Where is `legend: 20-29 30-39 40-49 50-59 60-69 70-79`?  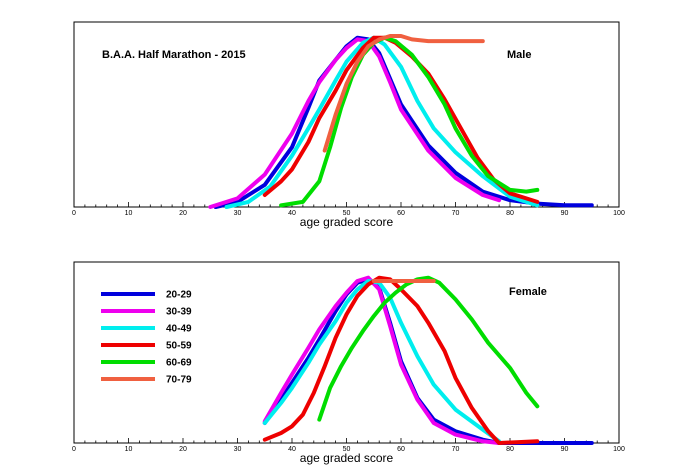
legend: 20-29 30-39 40-49 50-59 60-69 70-79 is located at coordinates (146, 338).